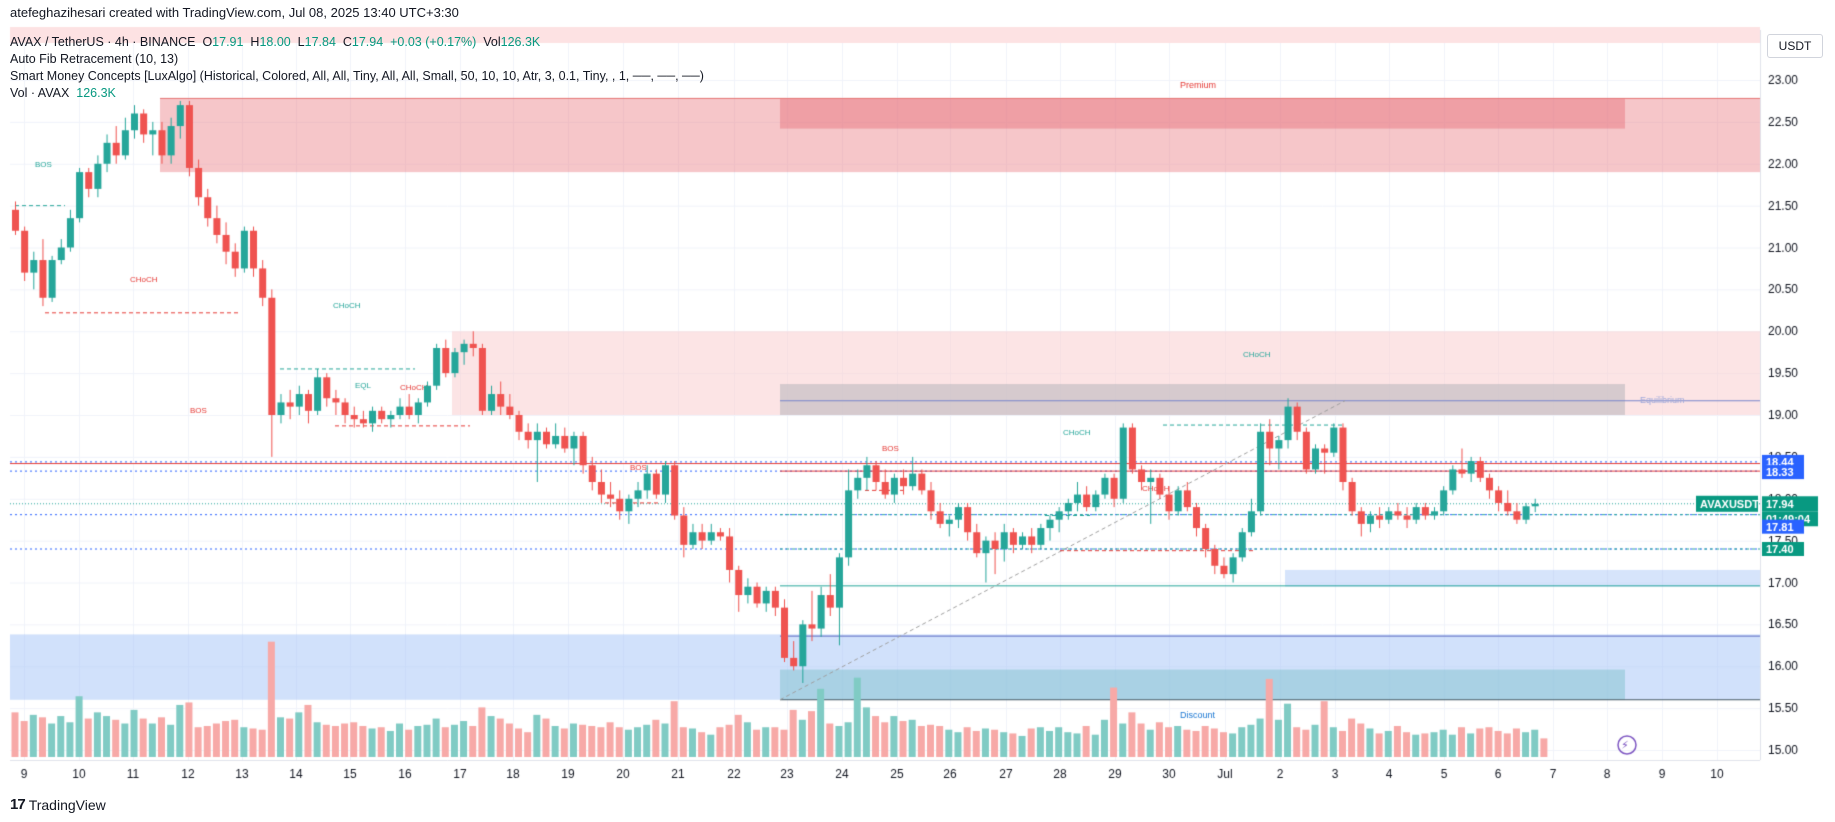 The image size is (1835, 822). I want to click on high-value: 18.00, so click(275, 42).